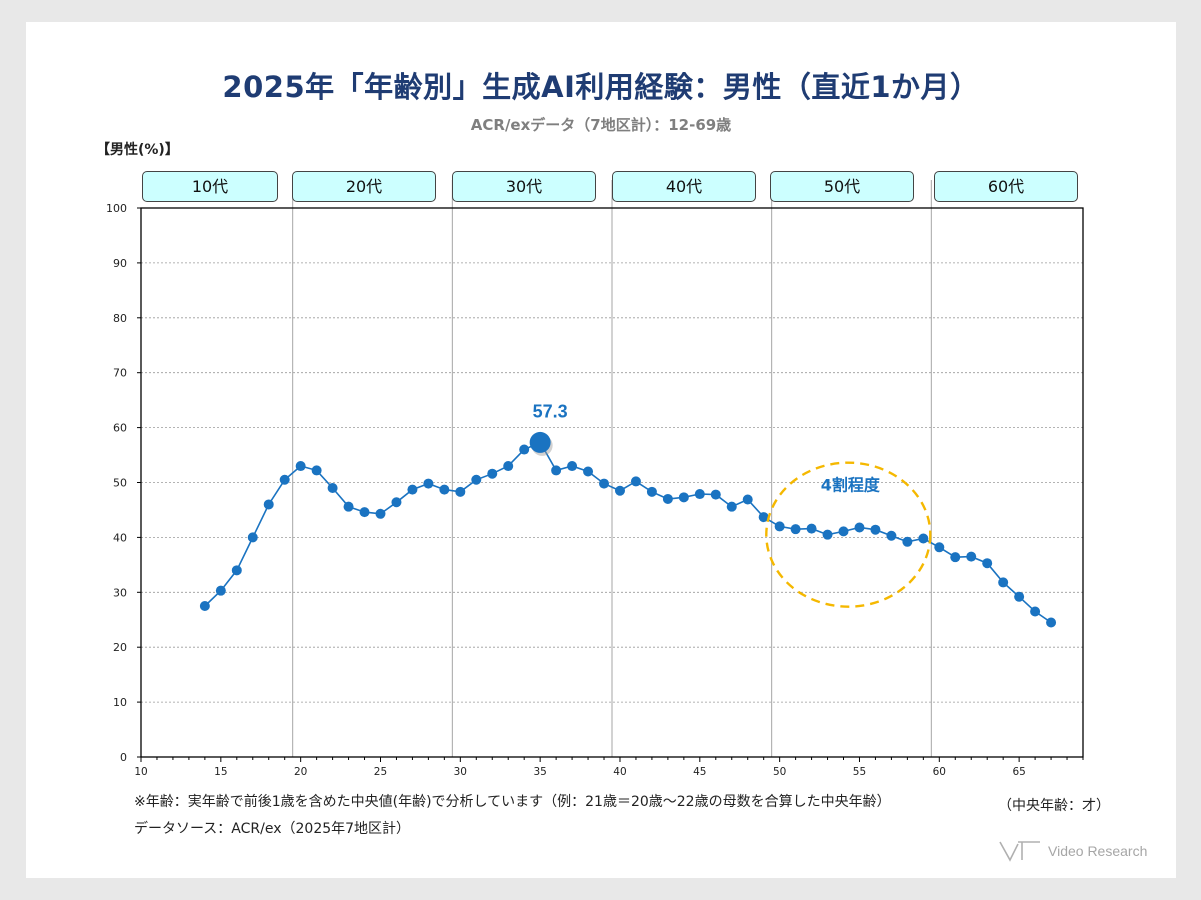 This screenshot has width=1201, height=900. What do you see at coordinates (120, 428) in the screenshot?
I see `y-tick-label: 60` at bounding box center [120, 428].